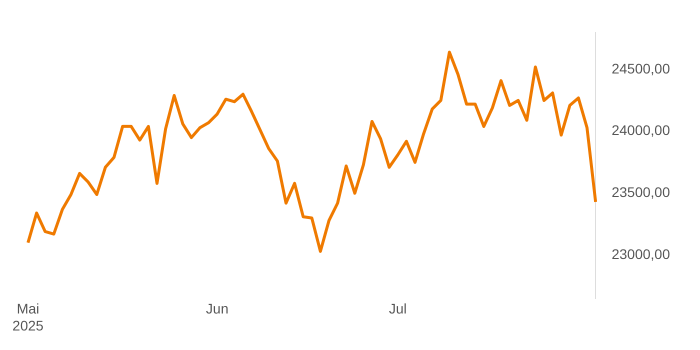 Image resolution: width=700 pixels, height=350 pixels. What do you see at coordinates (28, 317) in the screenshot?
I see `x-tick-label: Mai 2025` at bounding box center [28, 317].